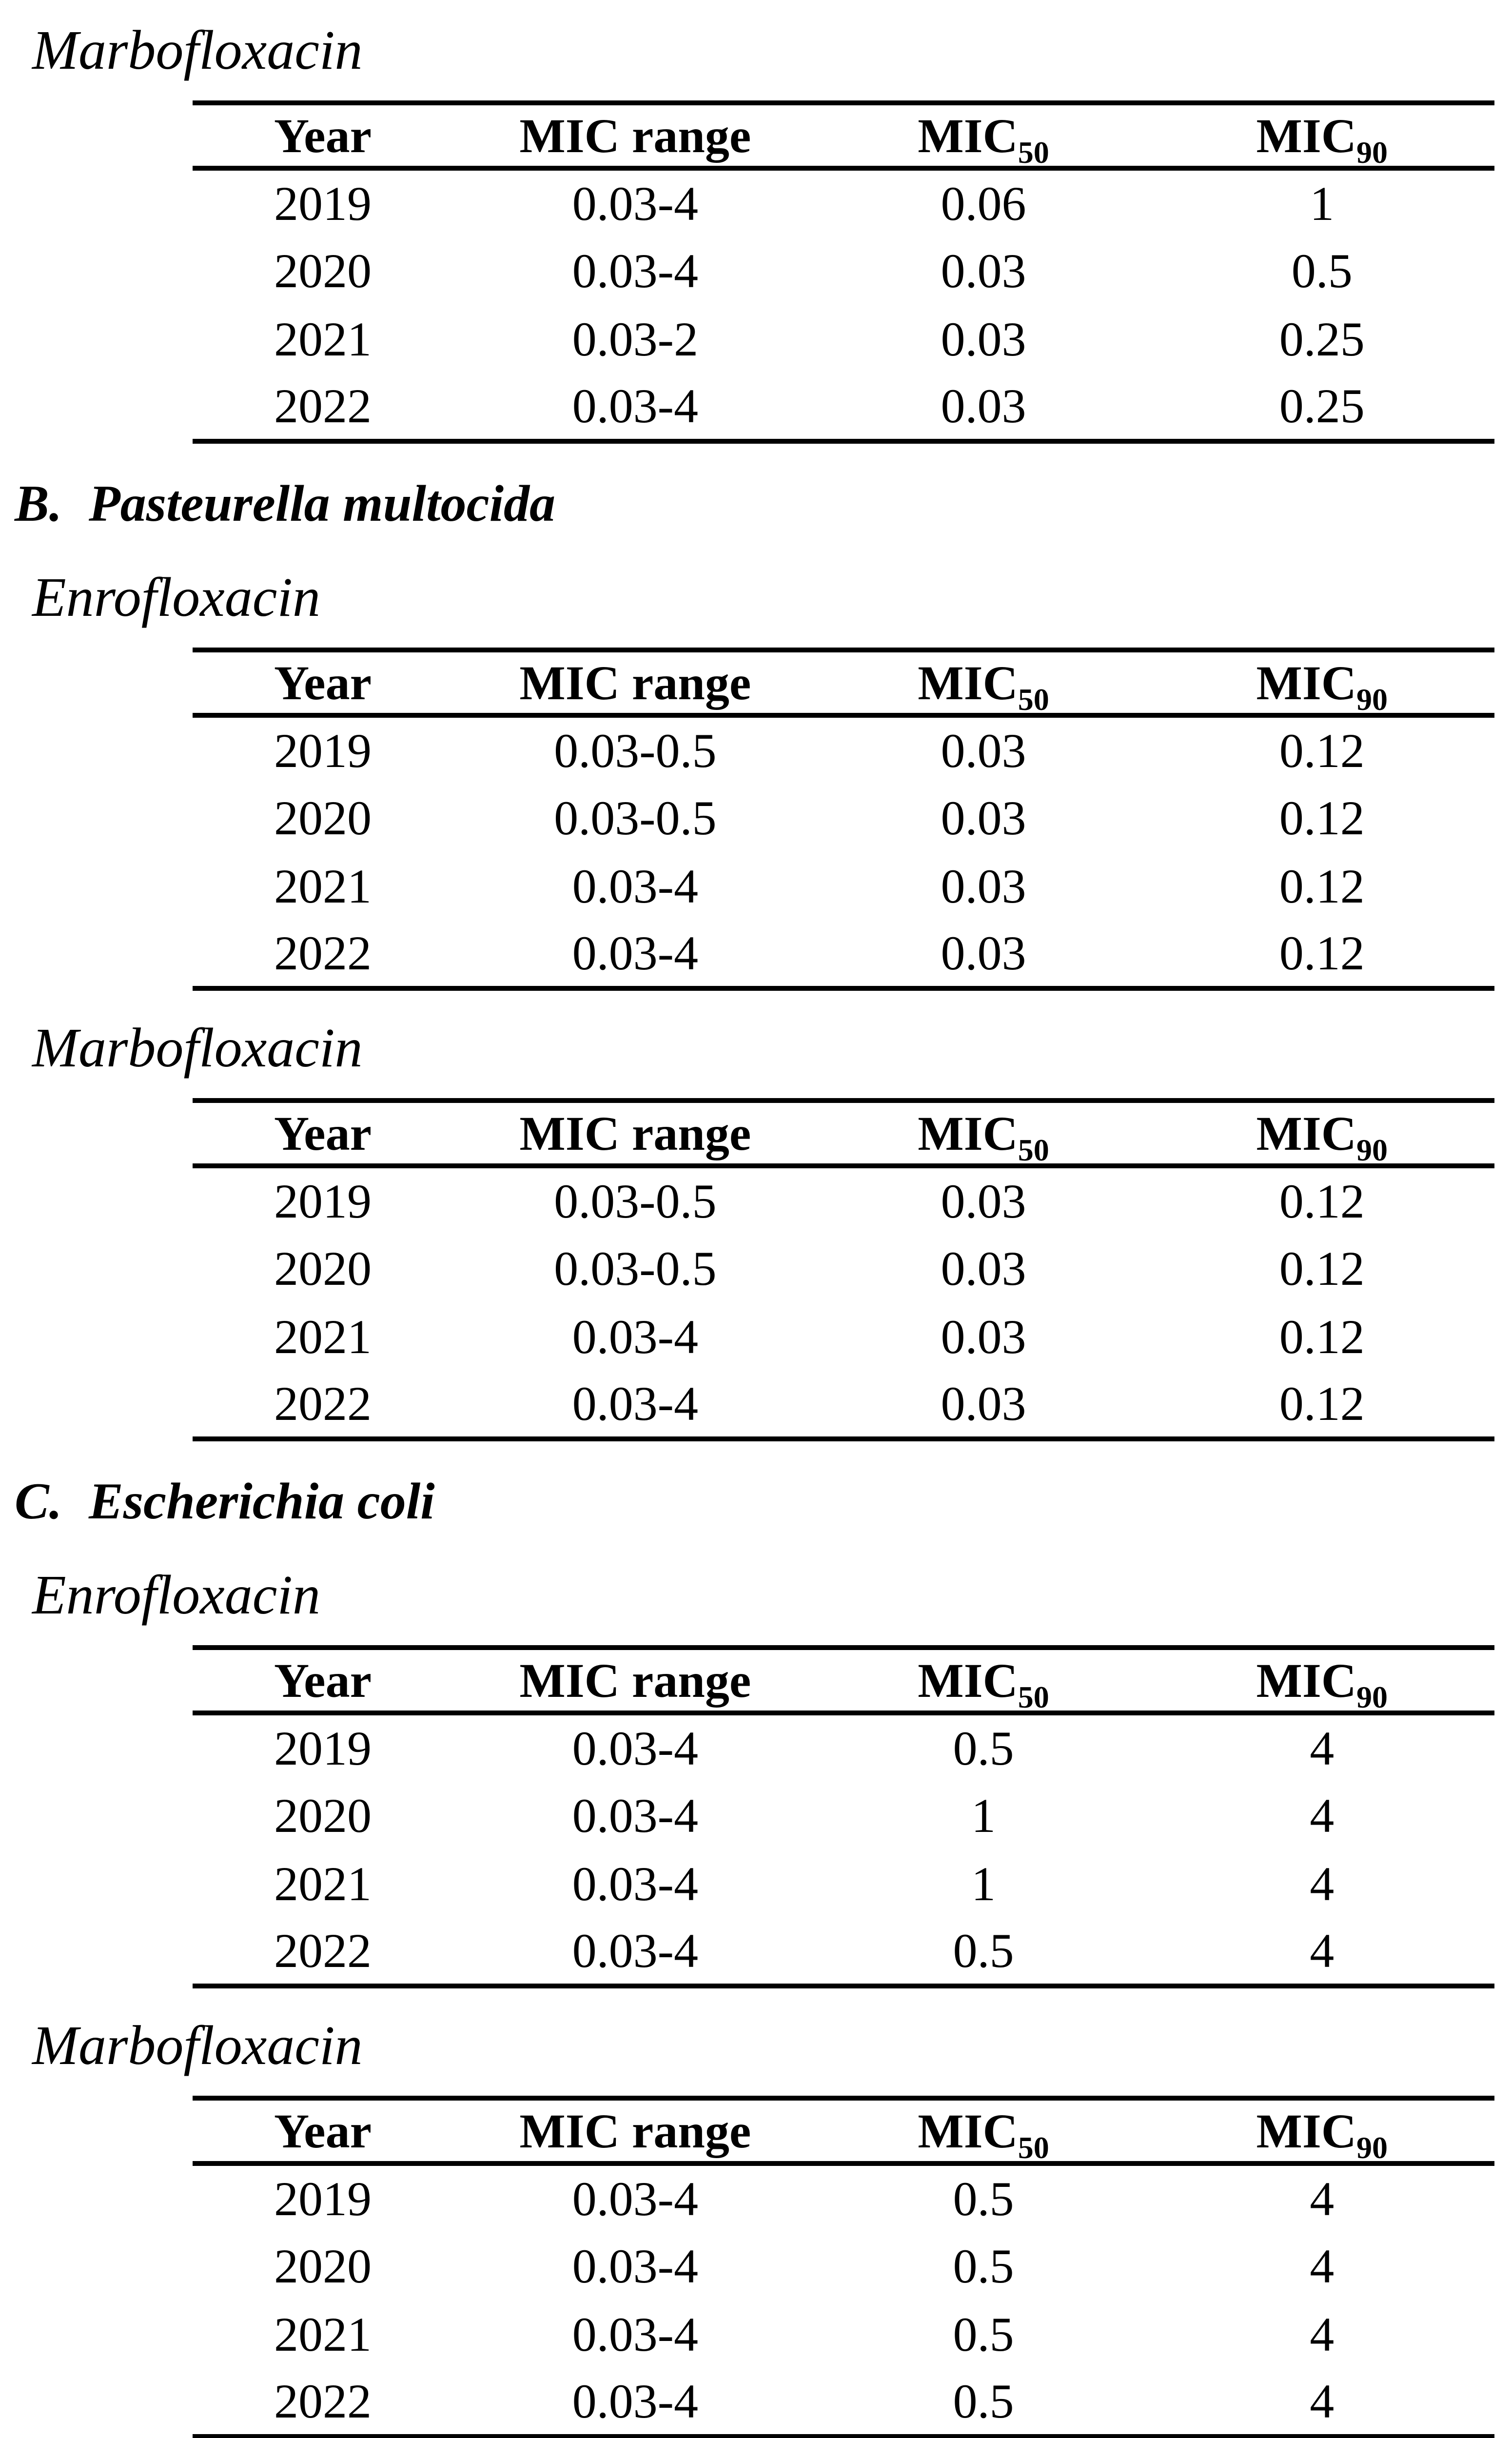  What do you see at coordinates (984, 1883) in the screenshot?
I see `mic50-cell: 1` at bounding box center [984, 1883].